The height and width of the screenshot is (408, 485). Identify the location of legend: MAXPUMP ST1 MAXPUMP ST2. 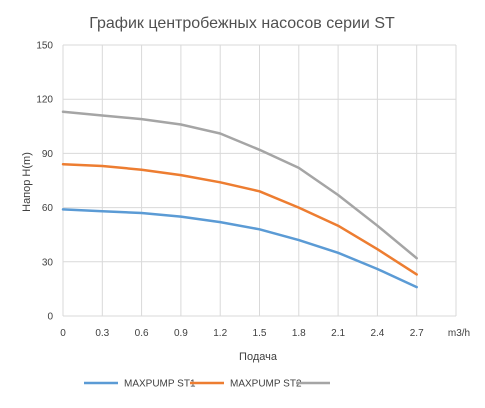
(207, 384).